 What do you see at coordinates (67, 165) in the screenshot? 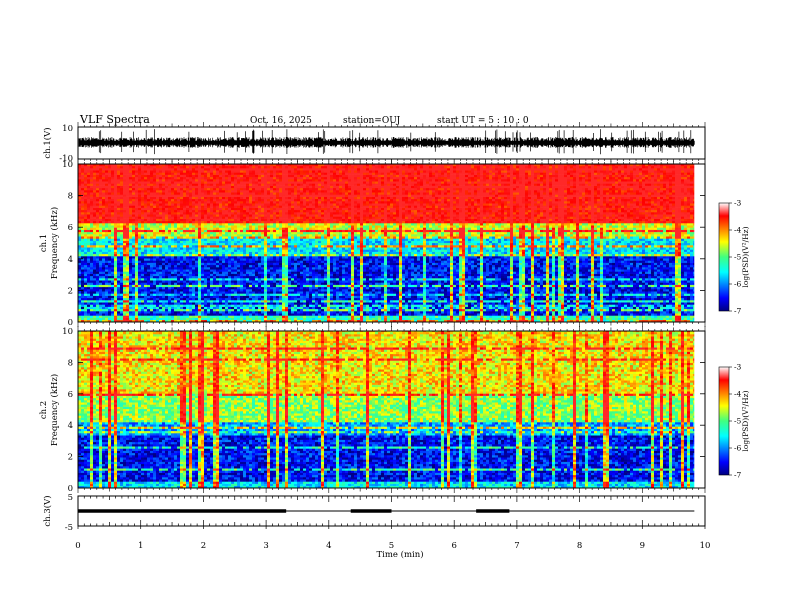
I see `ch1-ytick-label: 10` at bounding box center [67, 165].